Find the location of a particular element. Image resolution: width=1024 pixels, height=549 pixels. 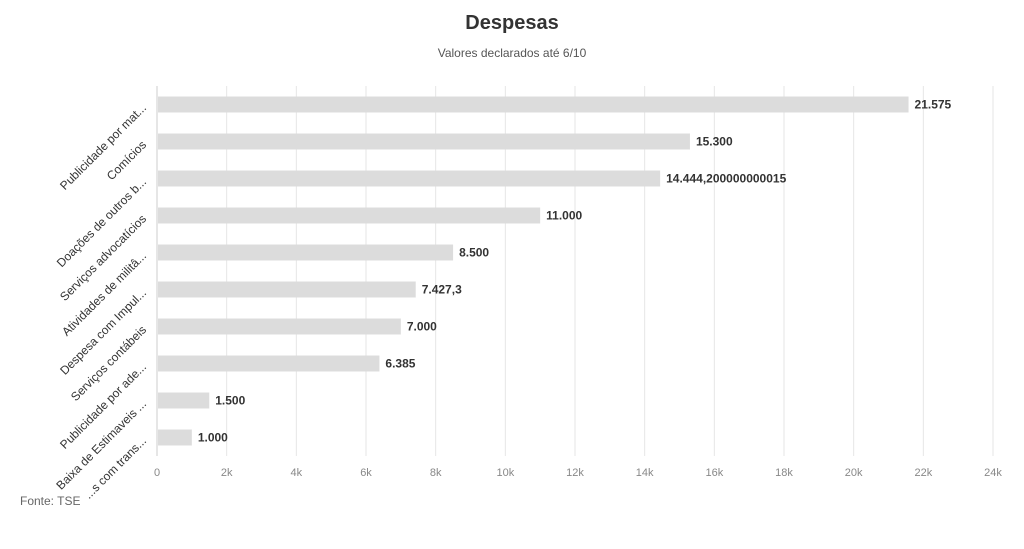

data-label: 14.444,200000000015 is located at coordinates (726, 179).